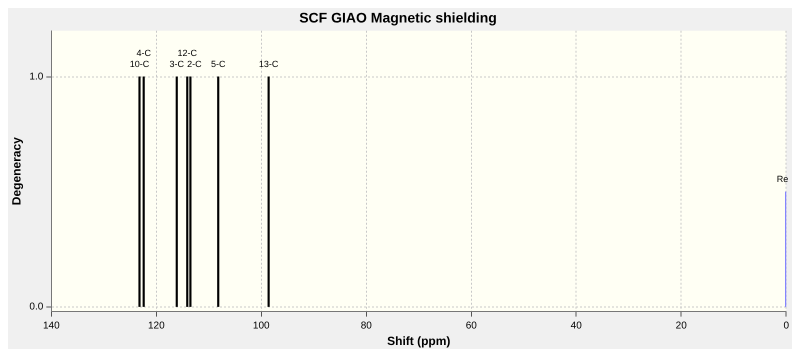 The image size is (800, 357). I want to click on annotation: 3-C, so click(177, 63).